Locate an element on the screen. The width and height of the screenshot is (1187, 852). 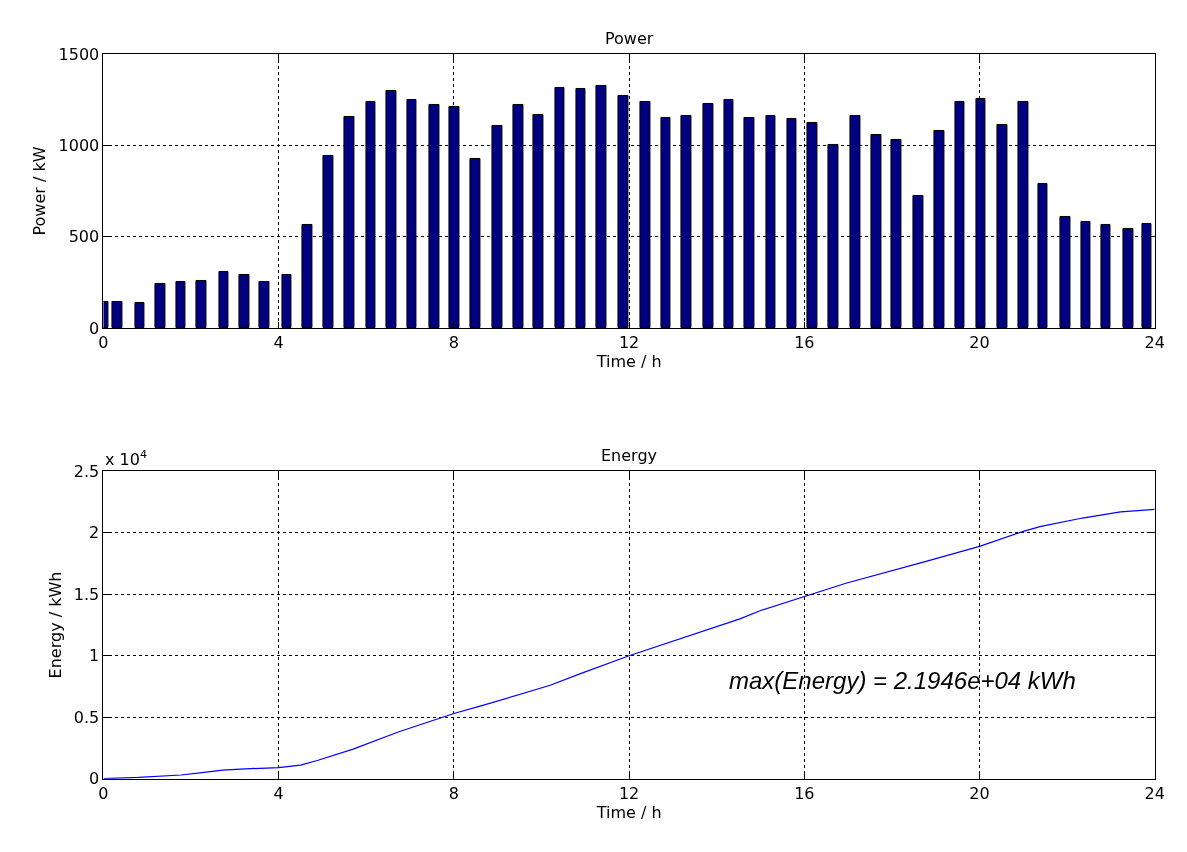
chart-title: Power is located at coordinates (629, 38).